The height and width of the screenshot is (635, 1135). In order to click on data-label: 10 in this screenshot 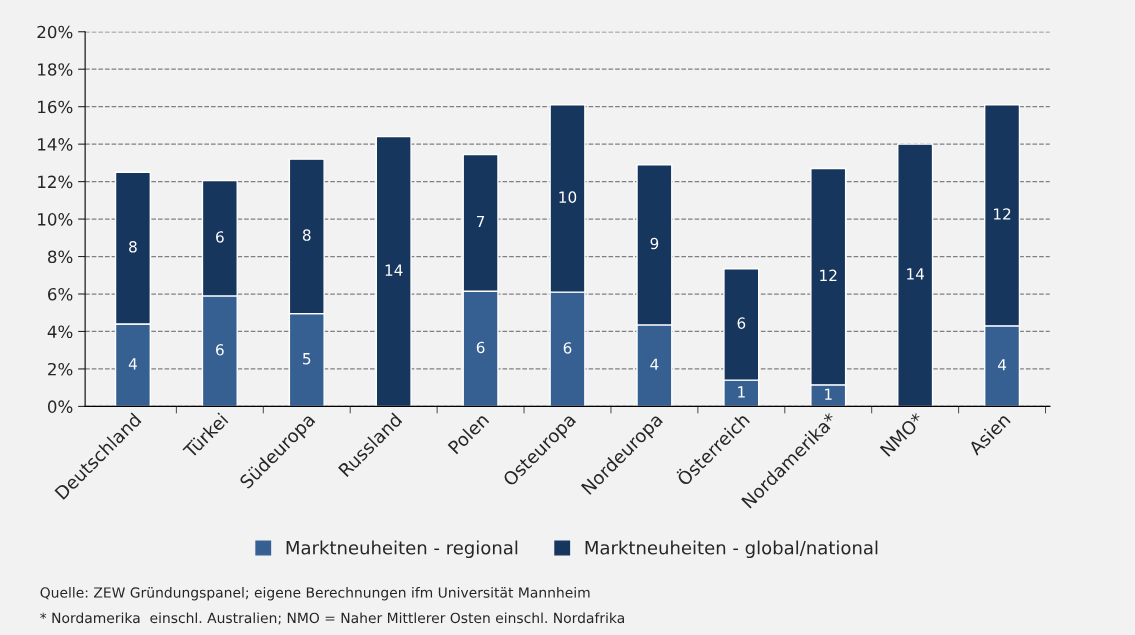, I will do `click(568, 197)`.